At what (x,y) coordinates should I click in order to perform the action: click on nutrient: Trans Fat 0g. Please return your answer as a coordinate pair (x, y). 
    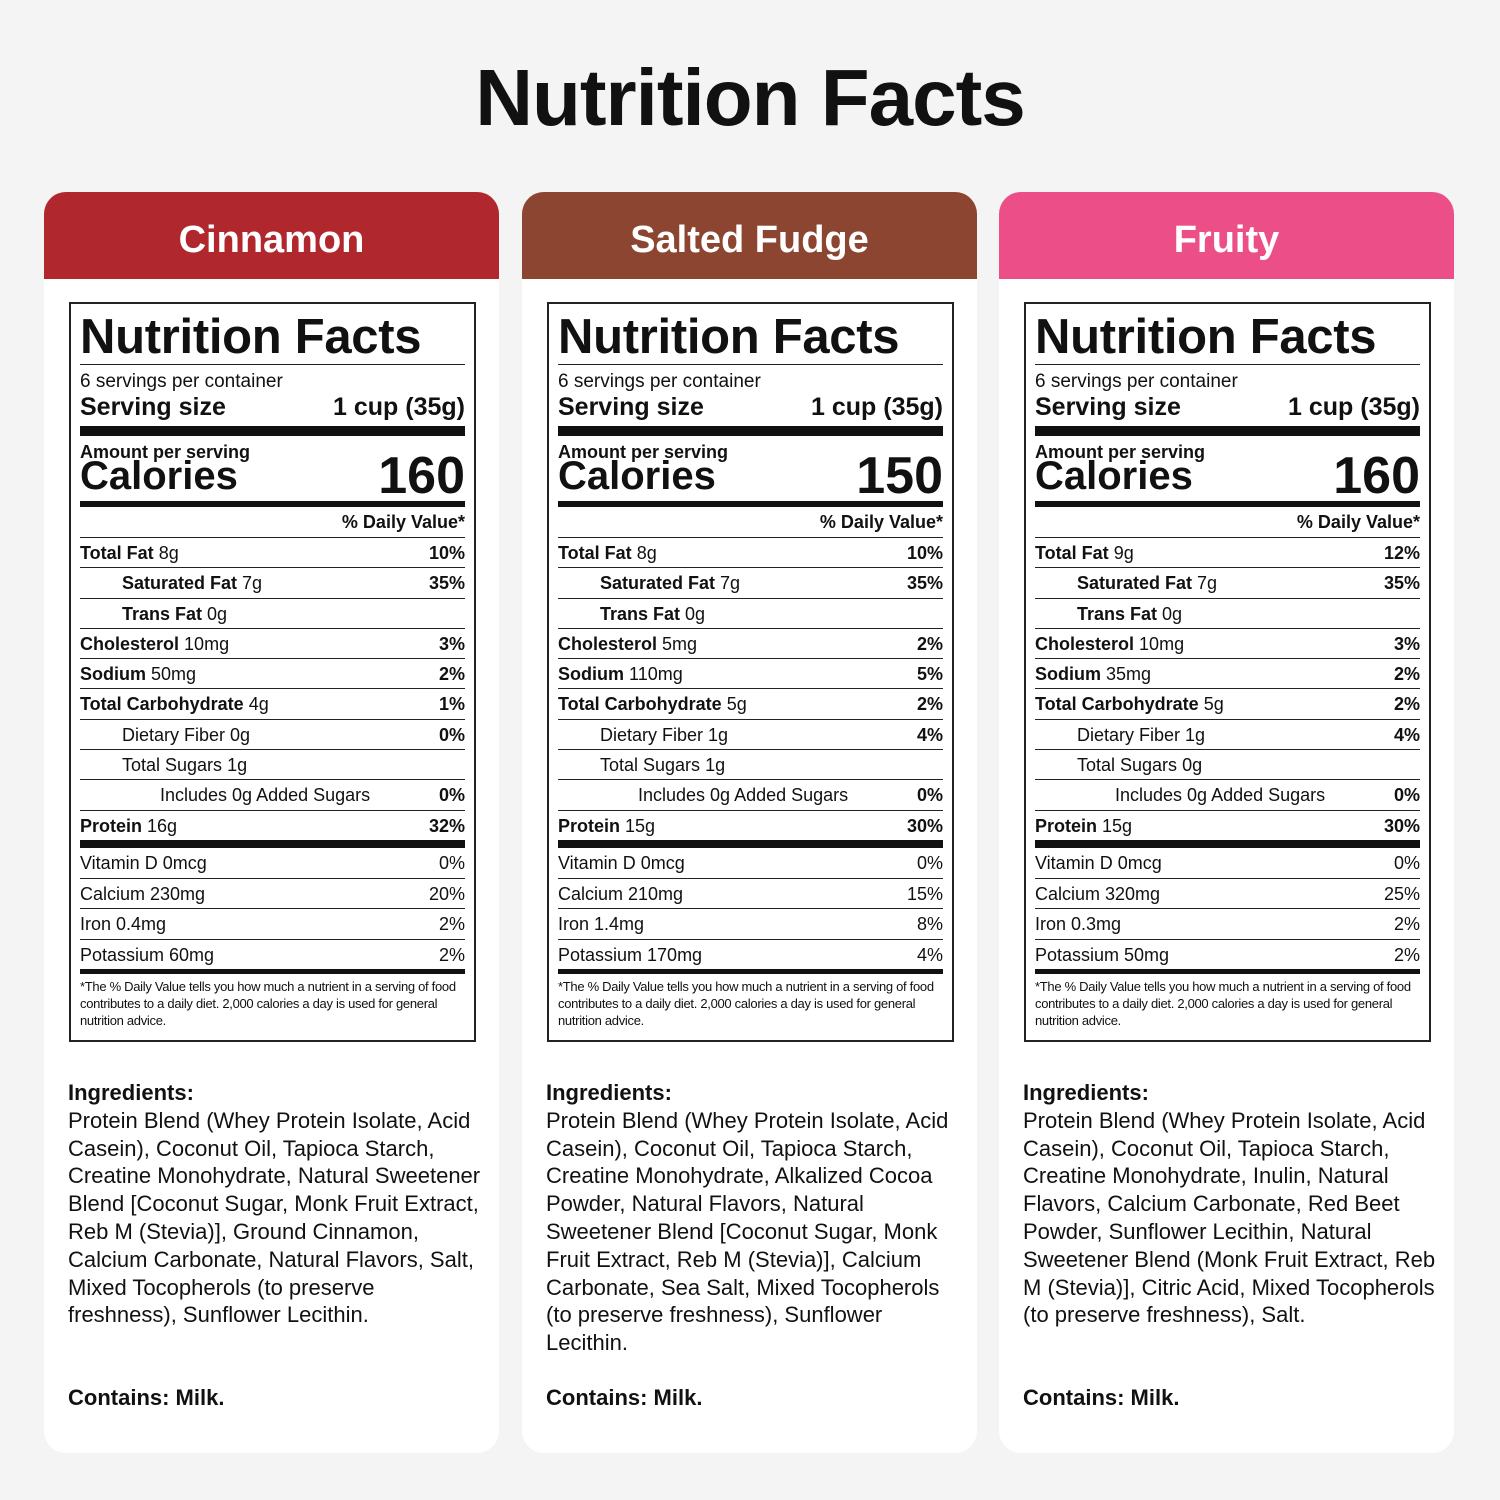
    Looking at the image, I should click on (1108, 613).